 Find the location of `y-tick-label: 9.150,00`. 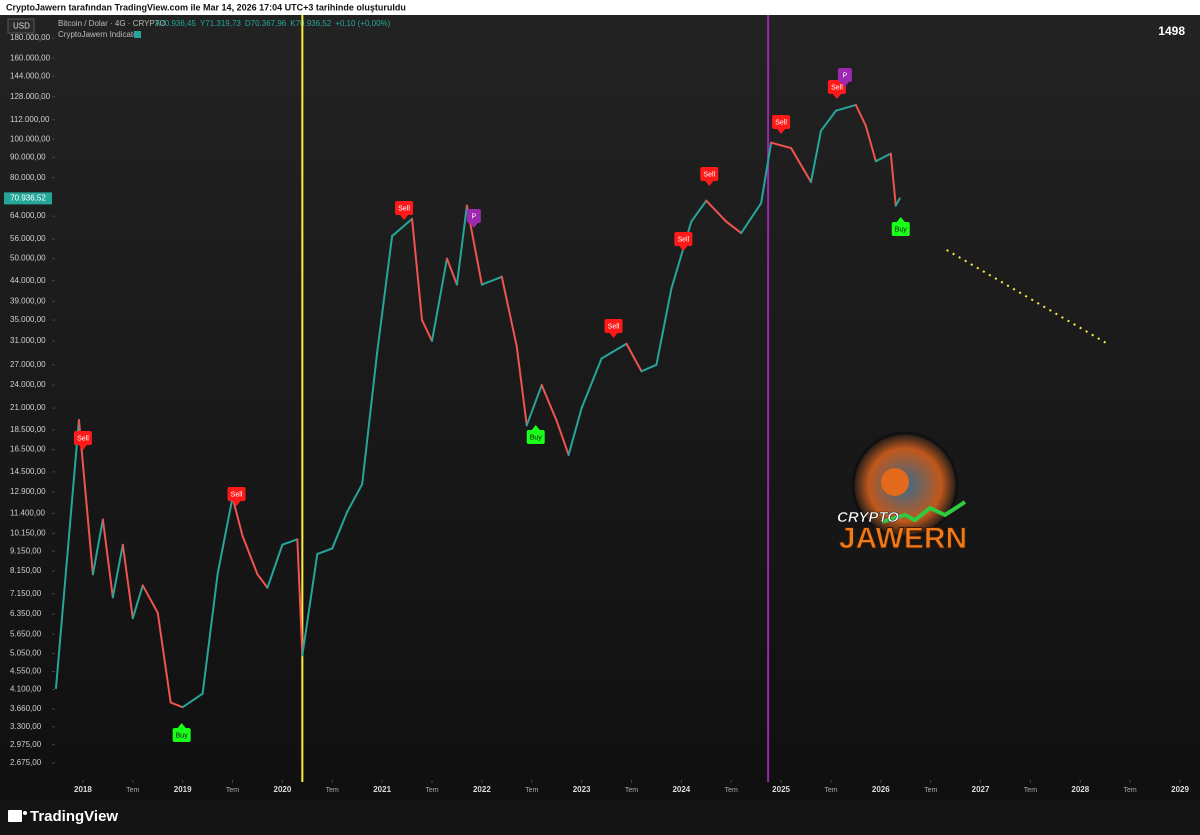

y-tick-label: 9.150,00 is located at coordinates (26, 550).